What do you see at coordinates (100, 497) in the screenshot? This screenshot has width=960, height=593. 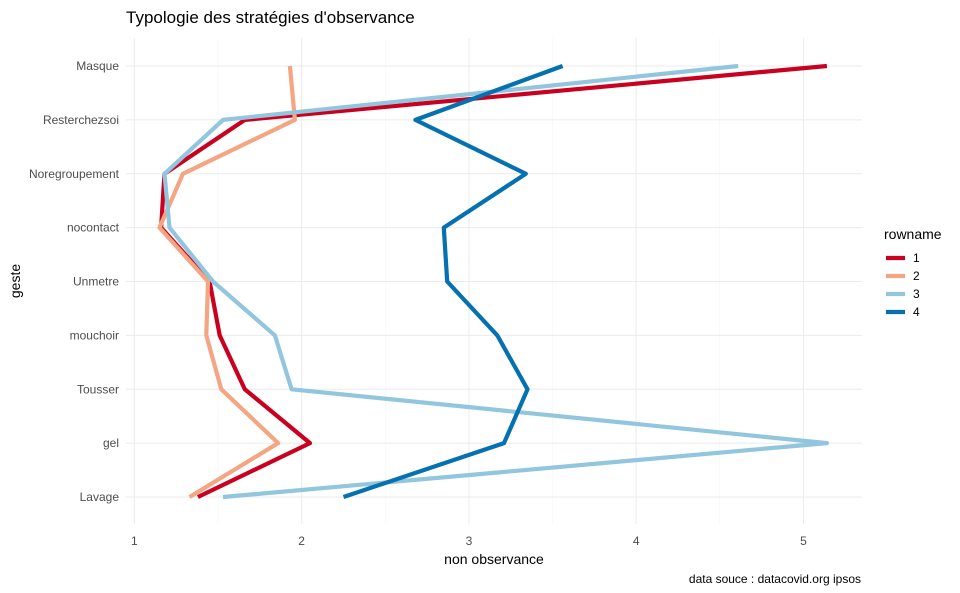 I see `y-tick-label: Lavage` at bounding box center [100, 497].